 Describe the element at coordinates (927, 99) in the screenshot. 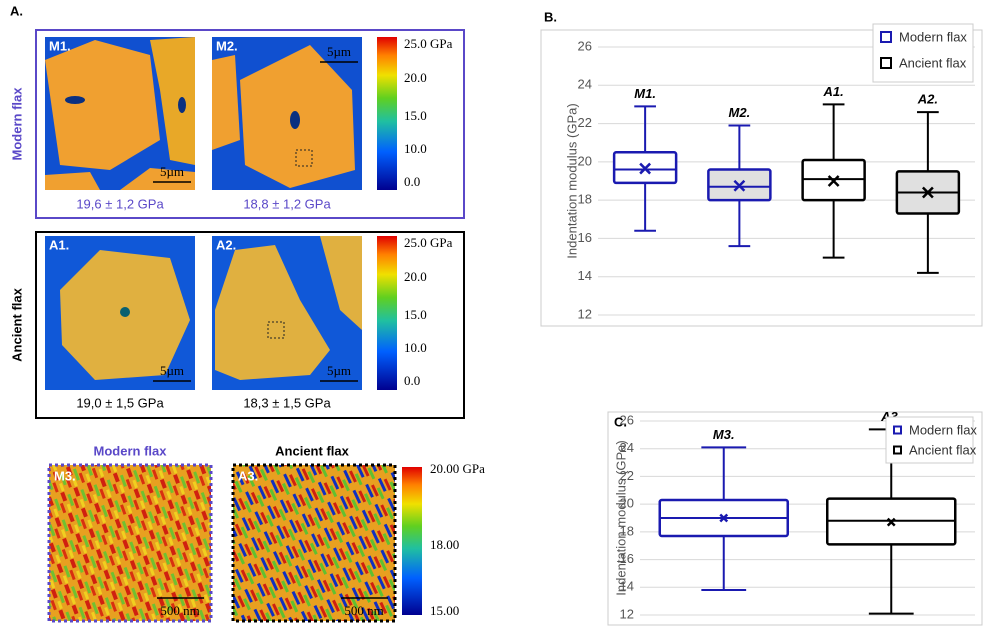

I see `category-label: A2.` at that location.